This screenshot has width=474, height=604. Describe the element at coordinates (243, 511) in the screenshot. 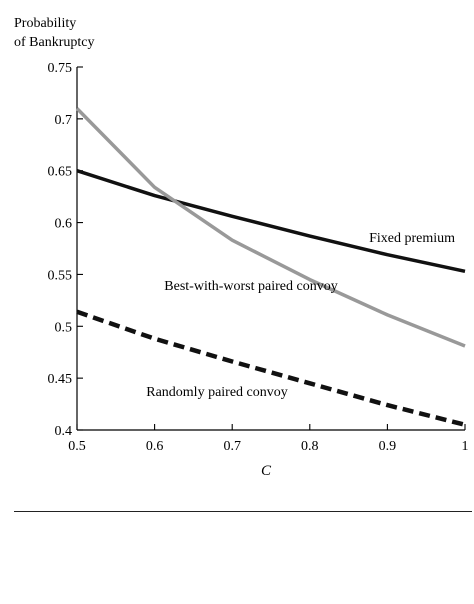

I see `bottom-rule` at that location.